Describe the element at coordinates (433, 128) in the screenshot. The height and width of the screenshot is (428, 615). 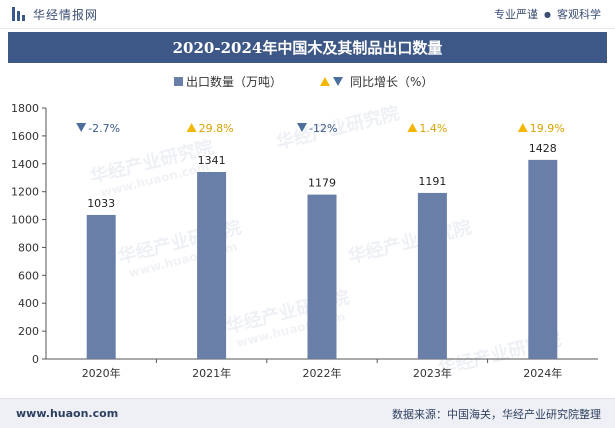
I see `growth-rate-label: 1.4%` at that location.